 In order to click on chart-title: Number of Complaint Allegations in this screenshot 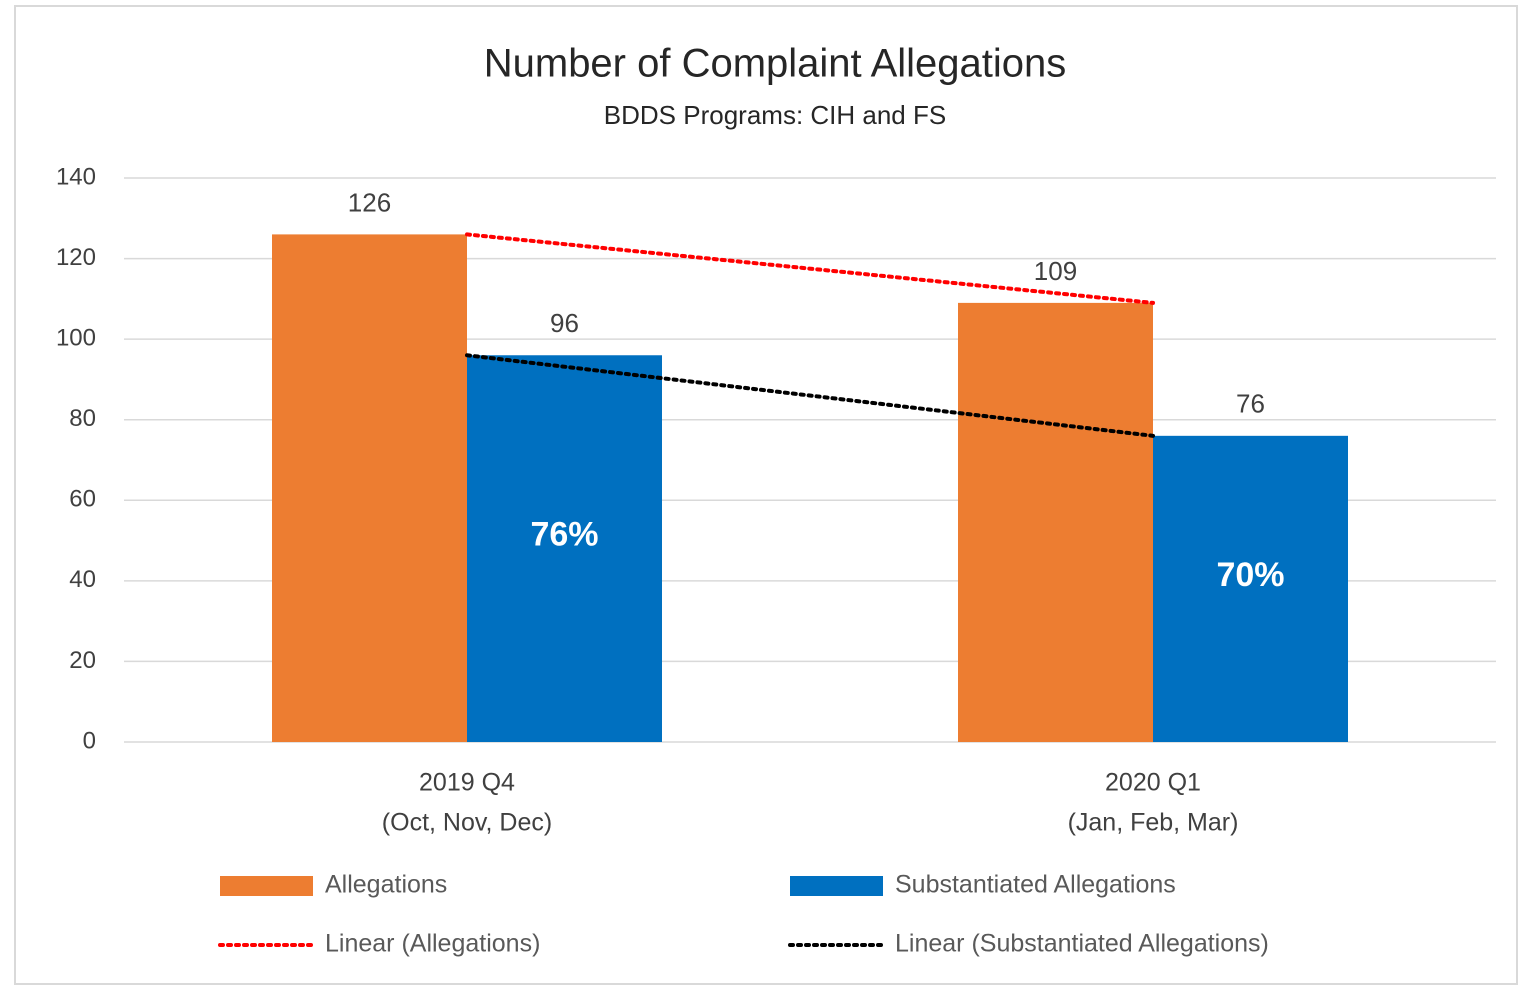, I will do `click(775, 64)`.